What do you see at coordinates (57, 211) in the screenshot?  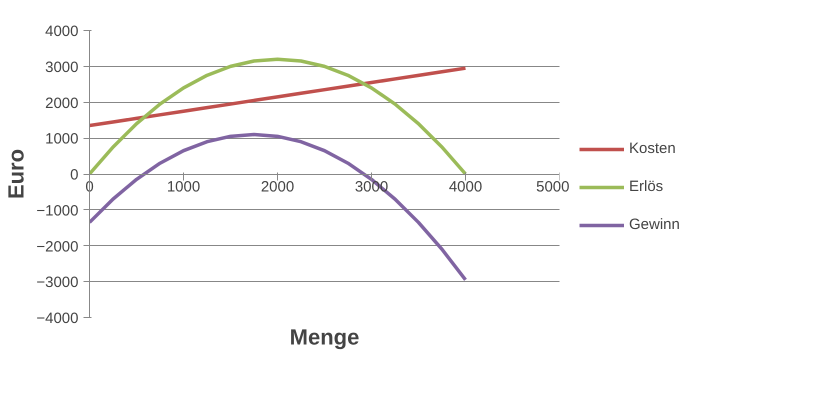 I see `y-tick-label: −1000` at bounding box center [57, 211].